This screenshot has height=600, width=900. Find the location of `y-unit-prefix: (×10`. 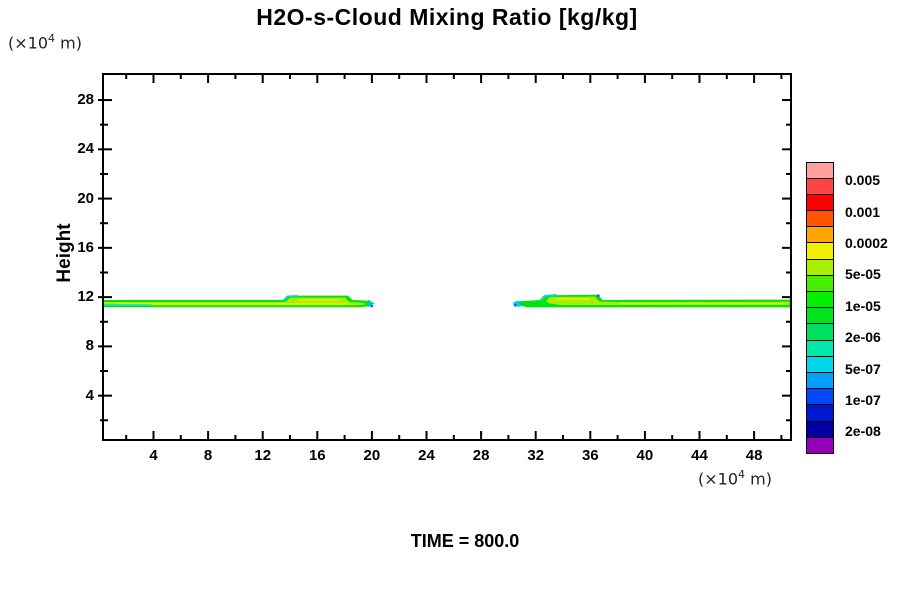

y-unit-prefix: (×10 is located at coordinates (28, 43).